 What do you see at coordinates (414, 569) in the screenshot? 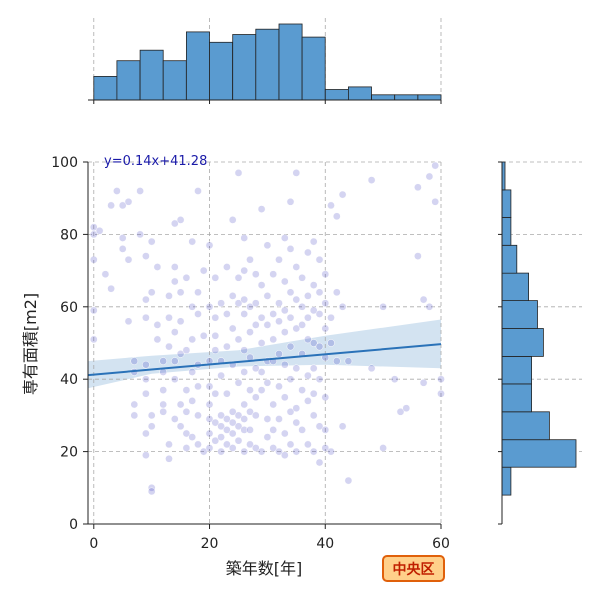
I see `badge-label: 中央区` at bounding box center [414, 569].